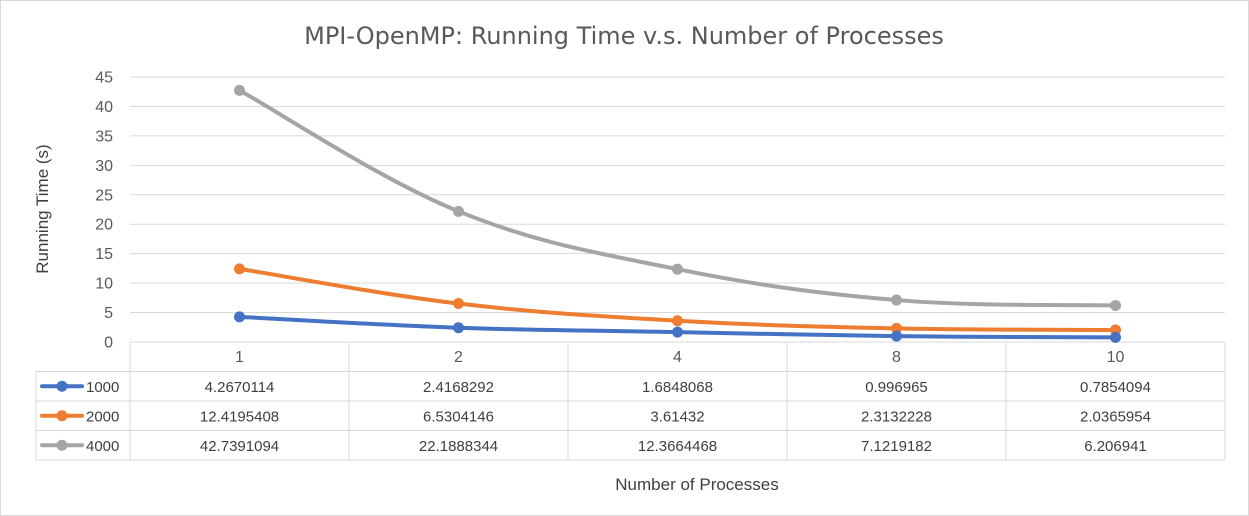  Describe the element at coordinates (239, 446) in the screenshot. I see `data-table-cell: 42.7391094` at that location.